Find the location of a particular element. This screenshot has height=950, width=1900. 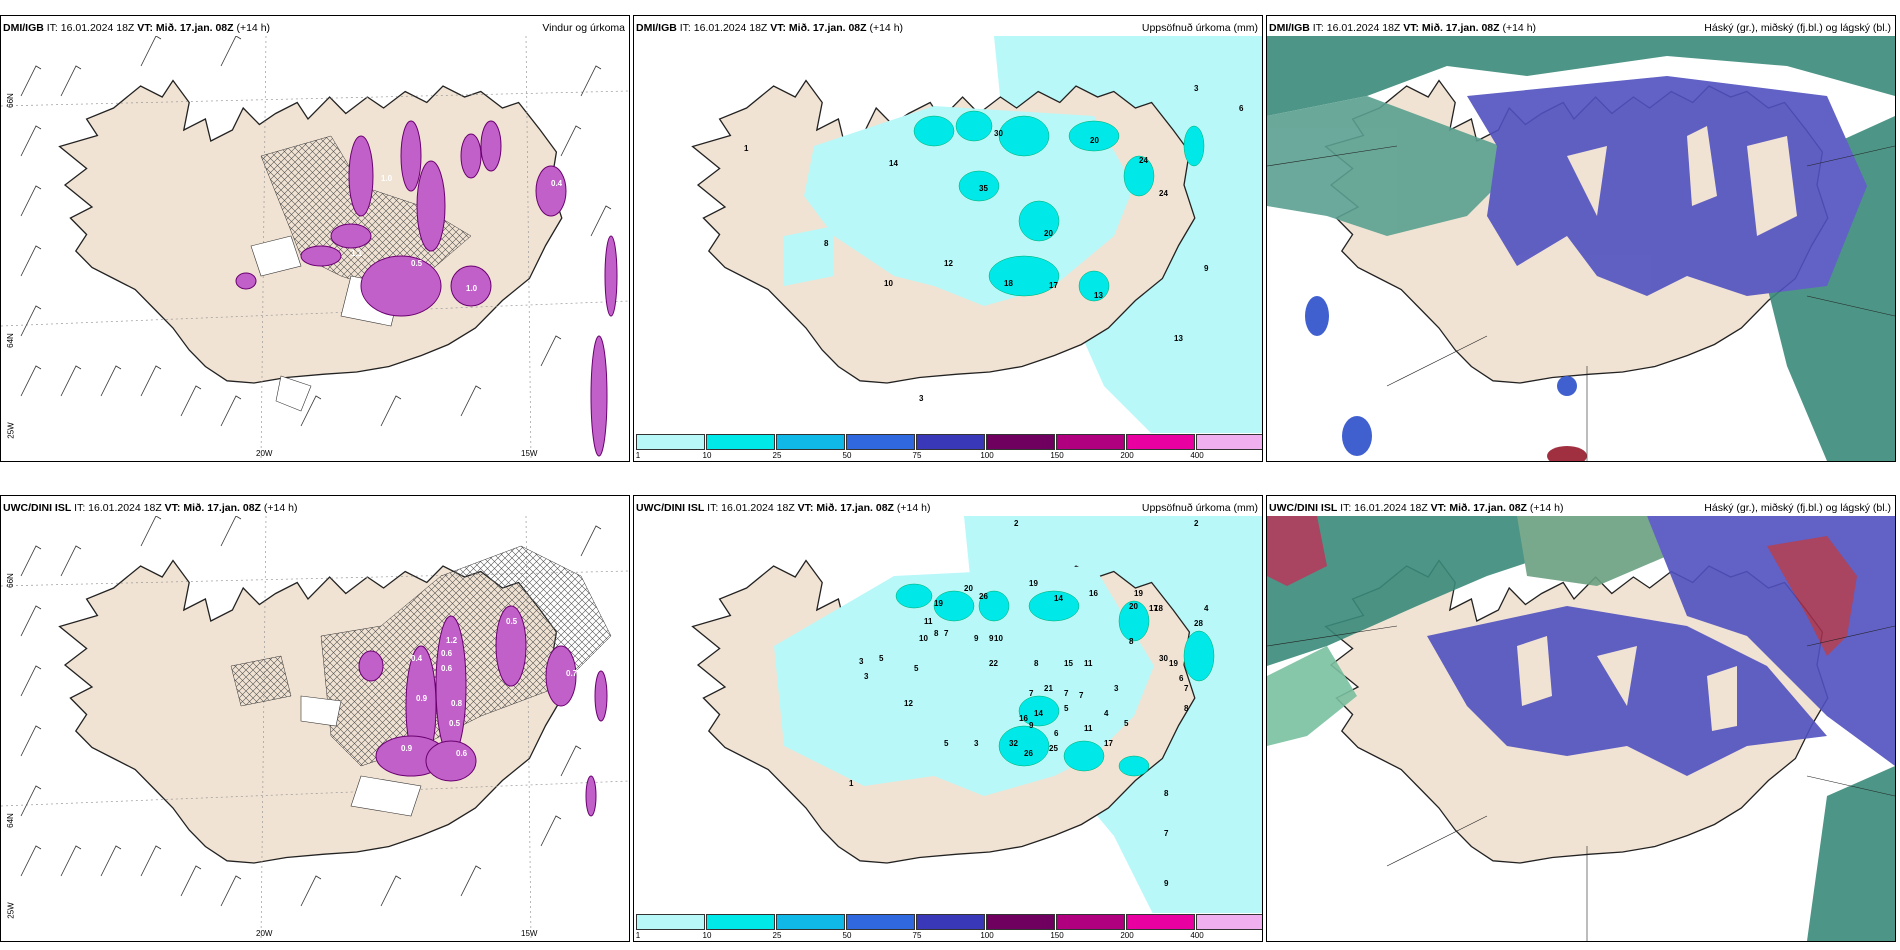

precip-value: 21 is located at coordinates (1048, 688).